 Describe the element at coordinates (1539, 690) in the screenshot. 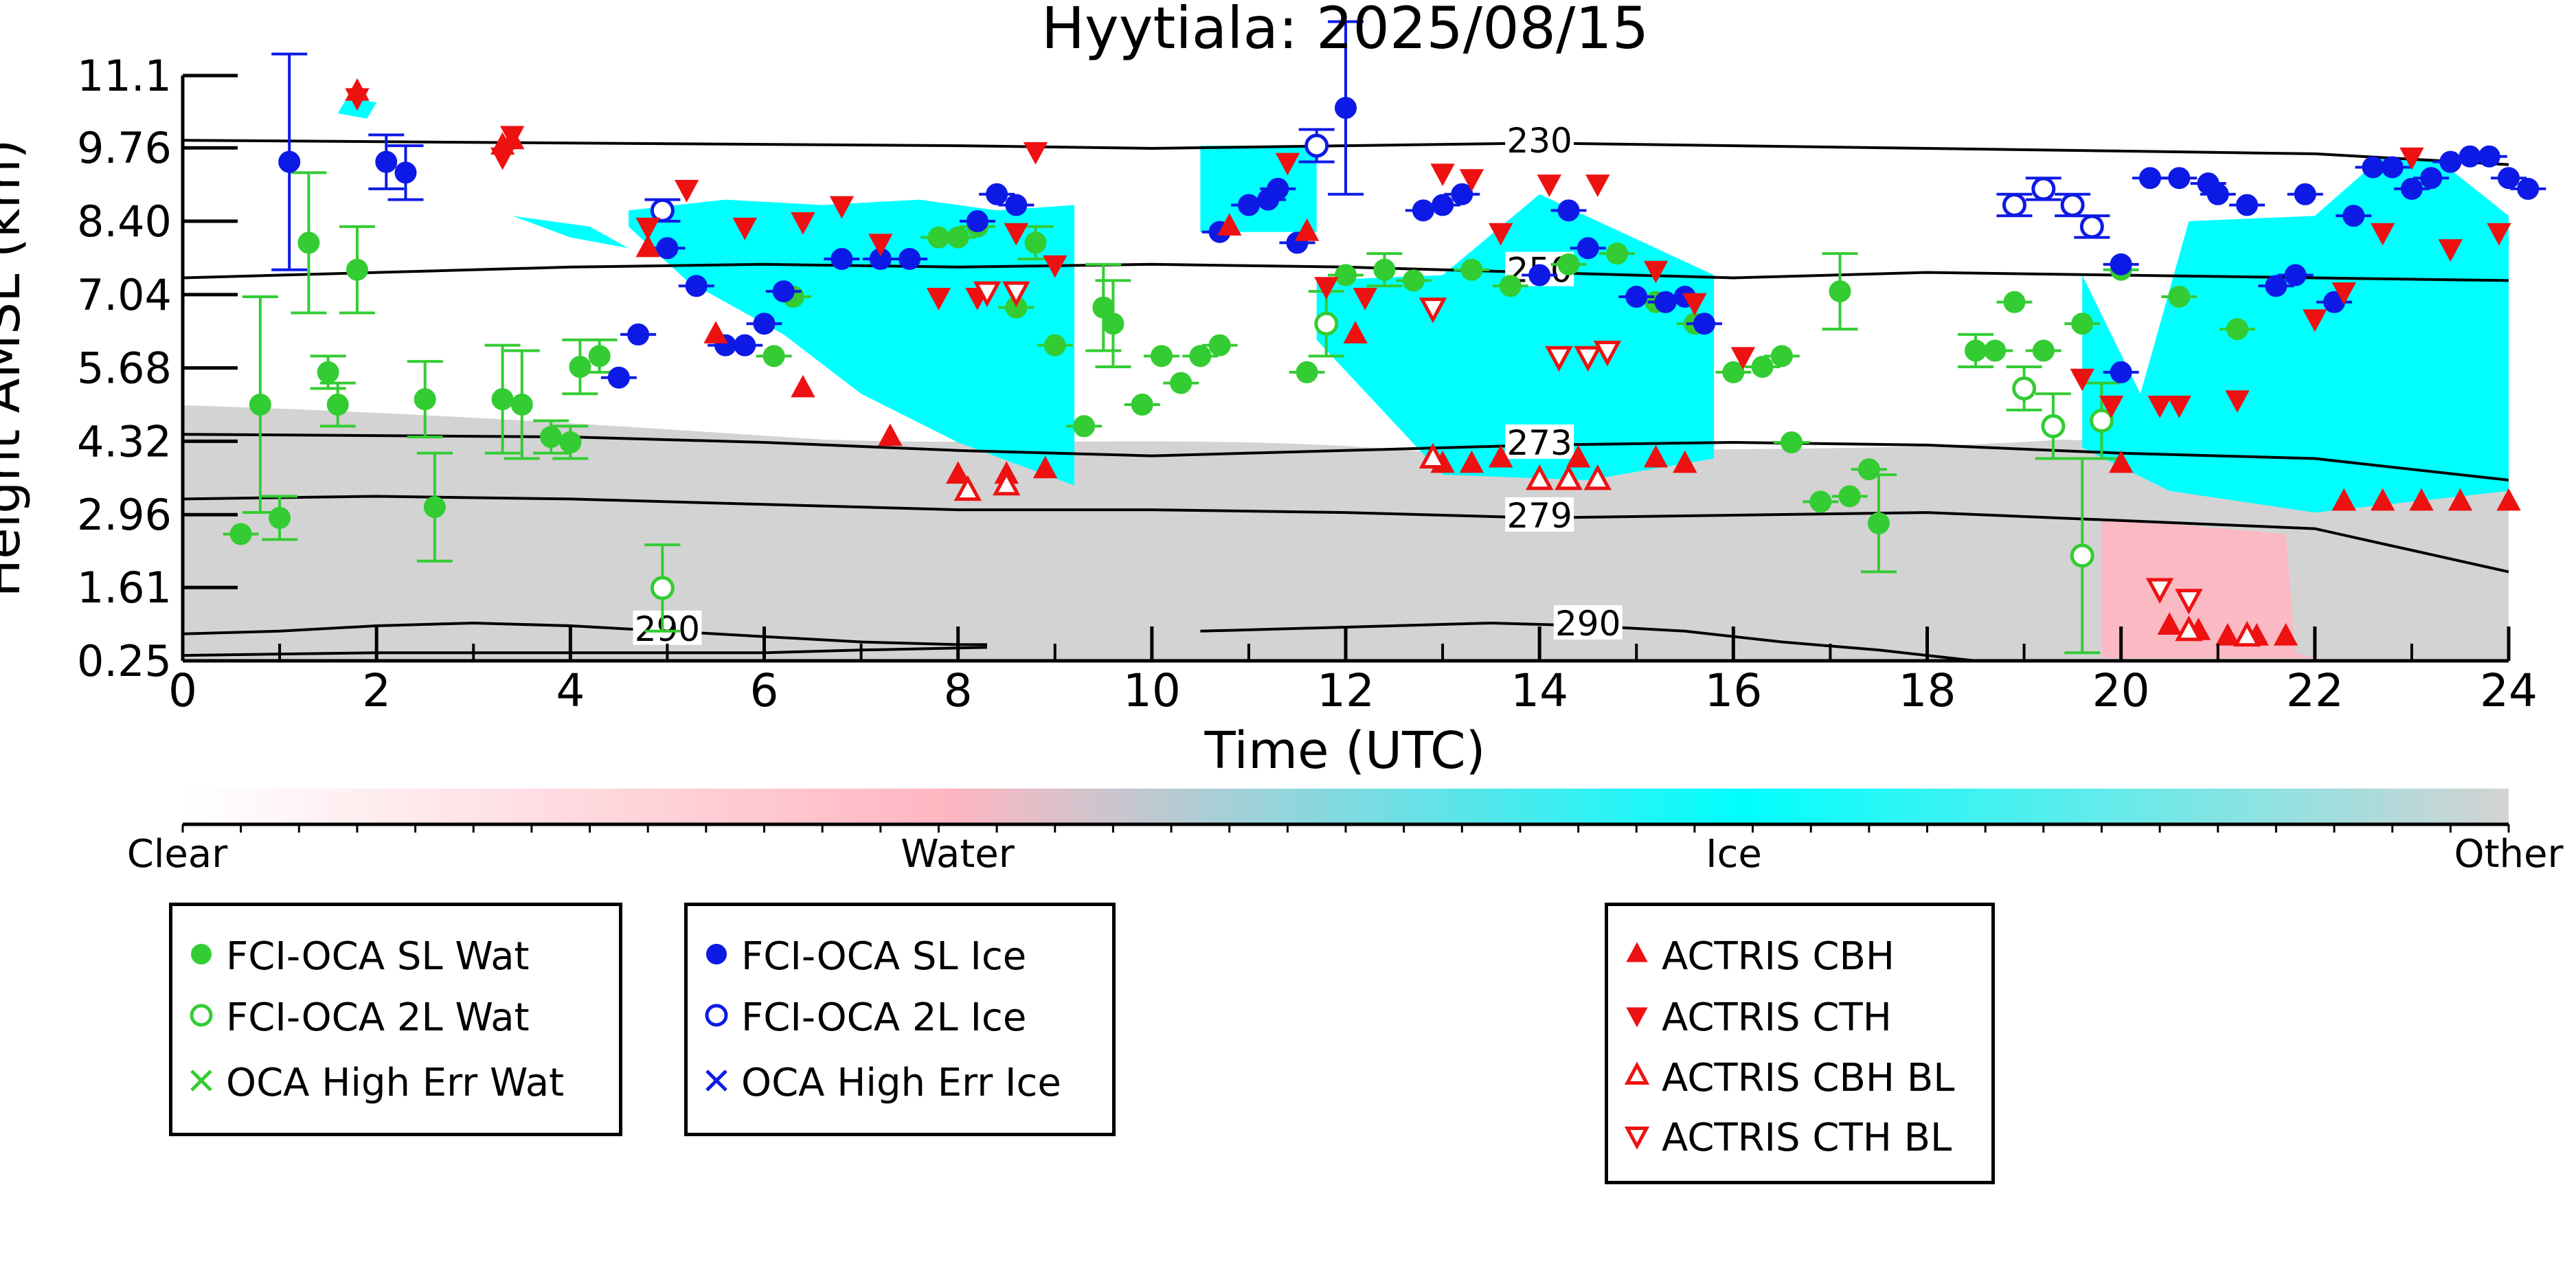

I see `x-tick-label: 14` at that location.